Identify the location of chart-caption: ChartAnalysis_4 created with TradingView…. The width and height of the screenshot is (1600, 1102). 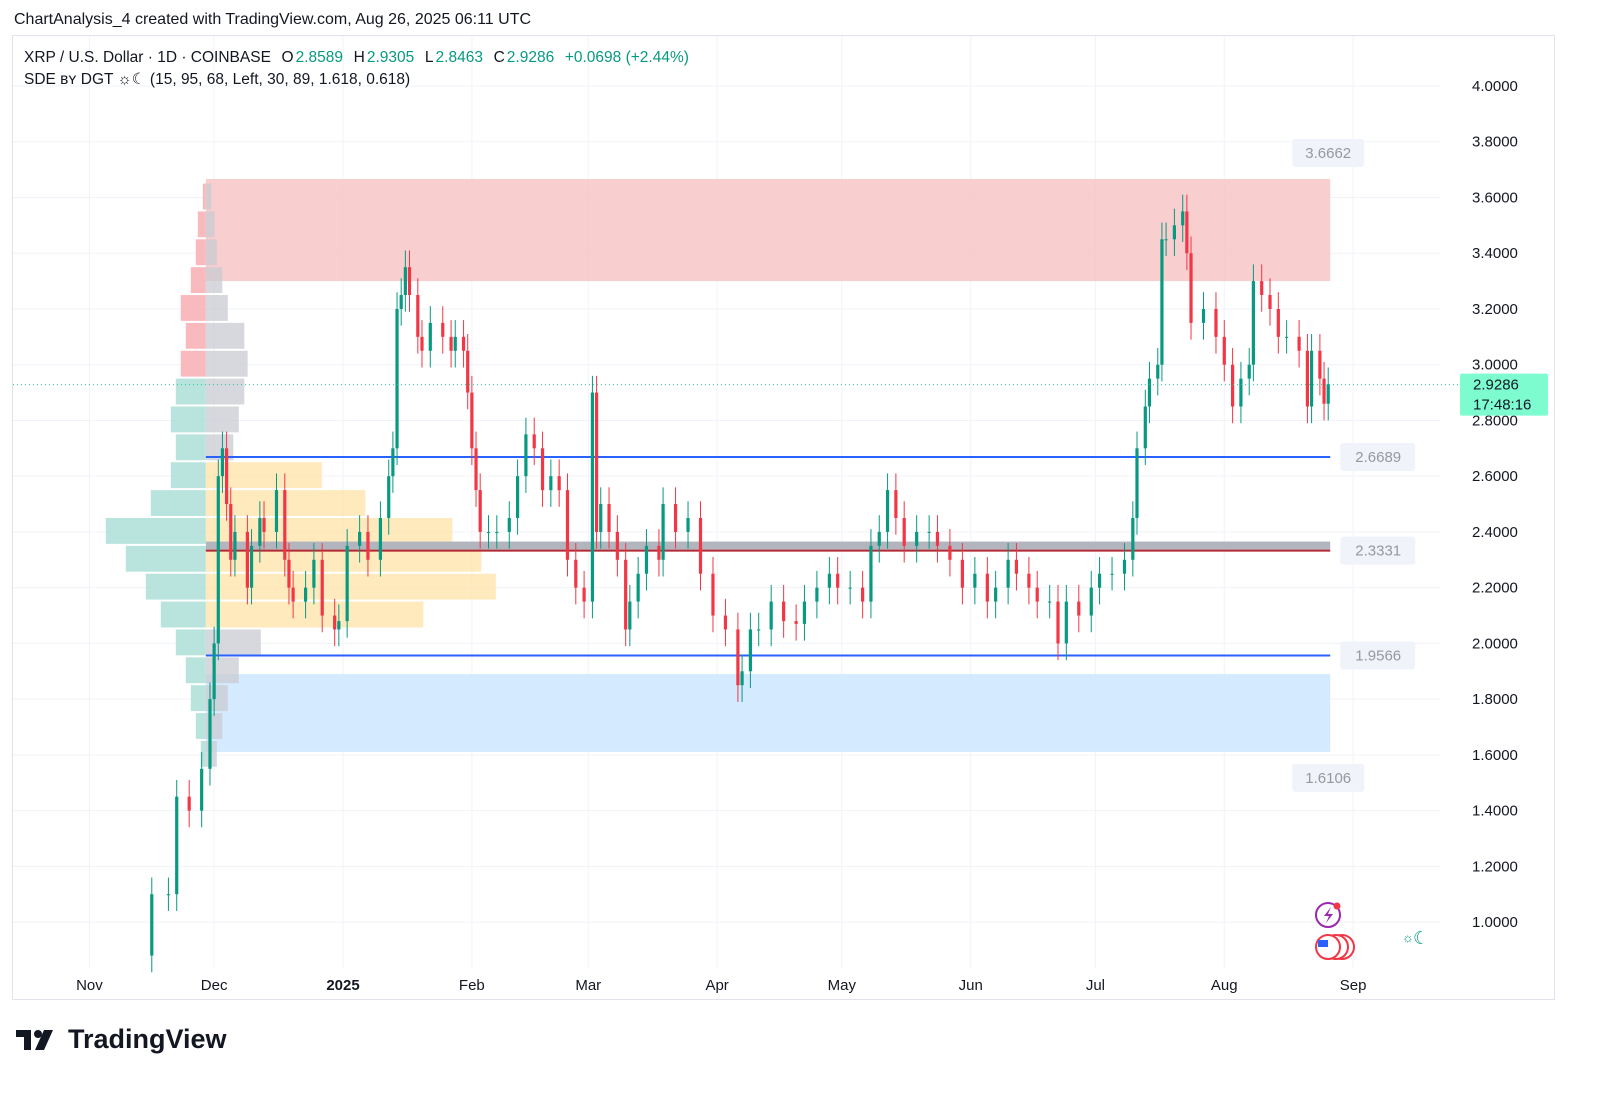
(273, 19).